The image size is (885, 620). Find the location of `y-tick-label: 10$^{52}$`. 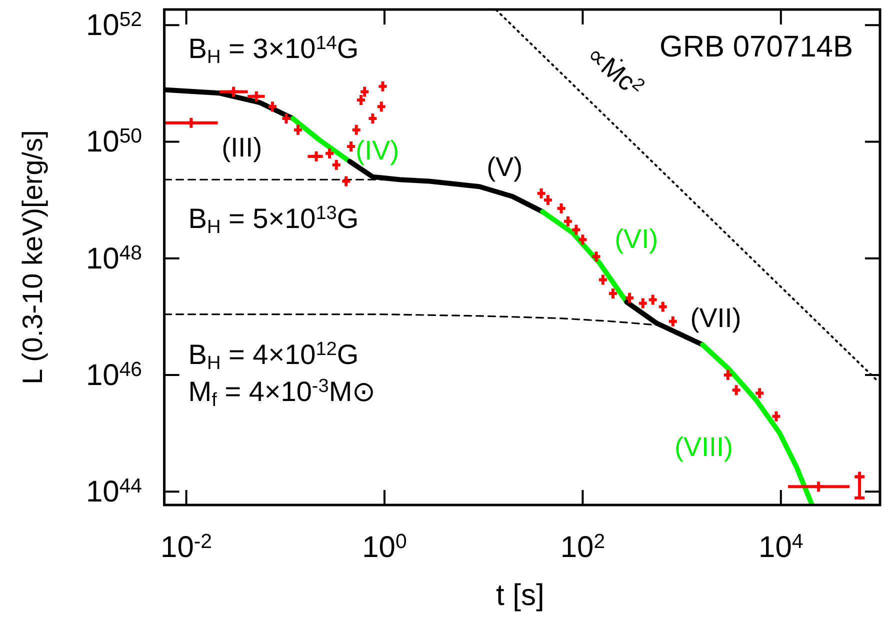

y-tick-label: 10$^{52}$ is located at coordinates (114, 25).